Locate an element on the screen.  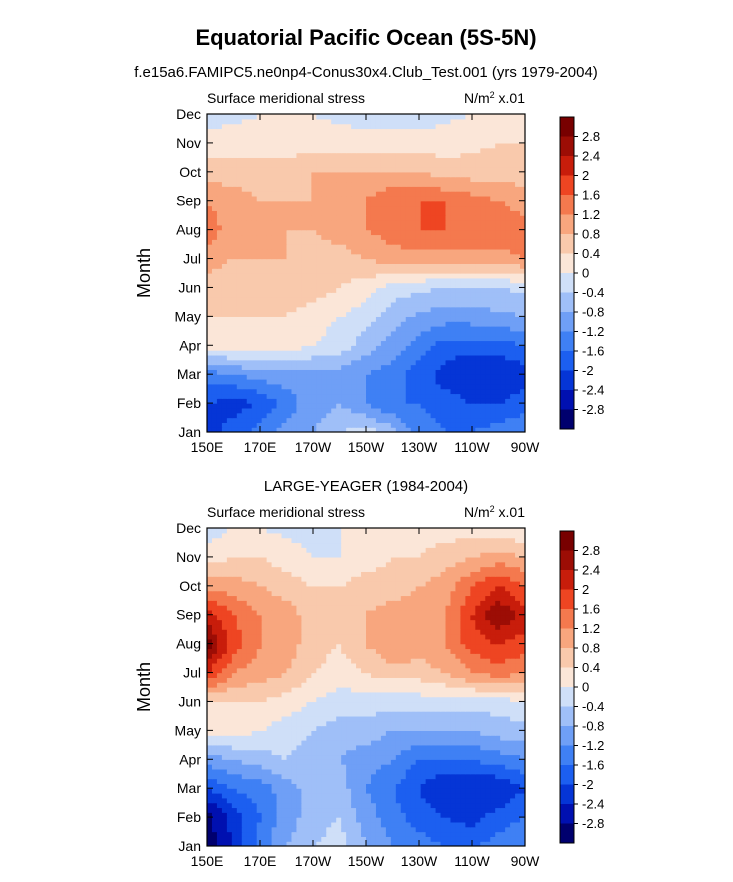
y-tick-label: Jan is located at coordinates (189, 432).